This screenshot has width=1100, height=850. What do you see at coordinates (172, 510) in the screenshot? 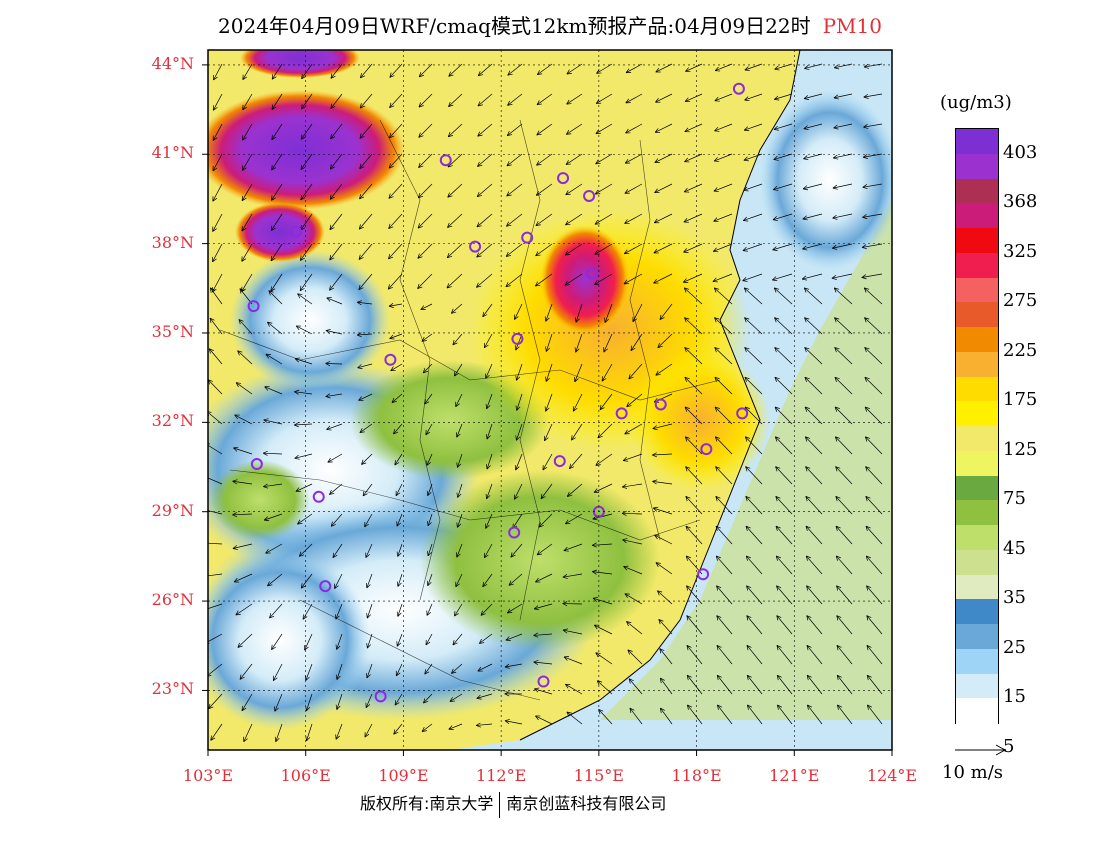
I see `lat-label: 29°N` at bounding box center [172, 510].